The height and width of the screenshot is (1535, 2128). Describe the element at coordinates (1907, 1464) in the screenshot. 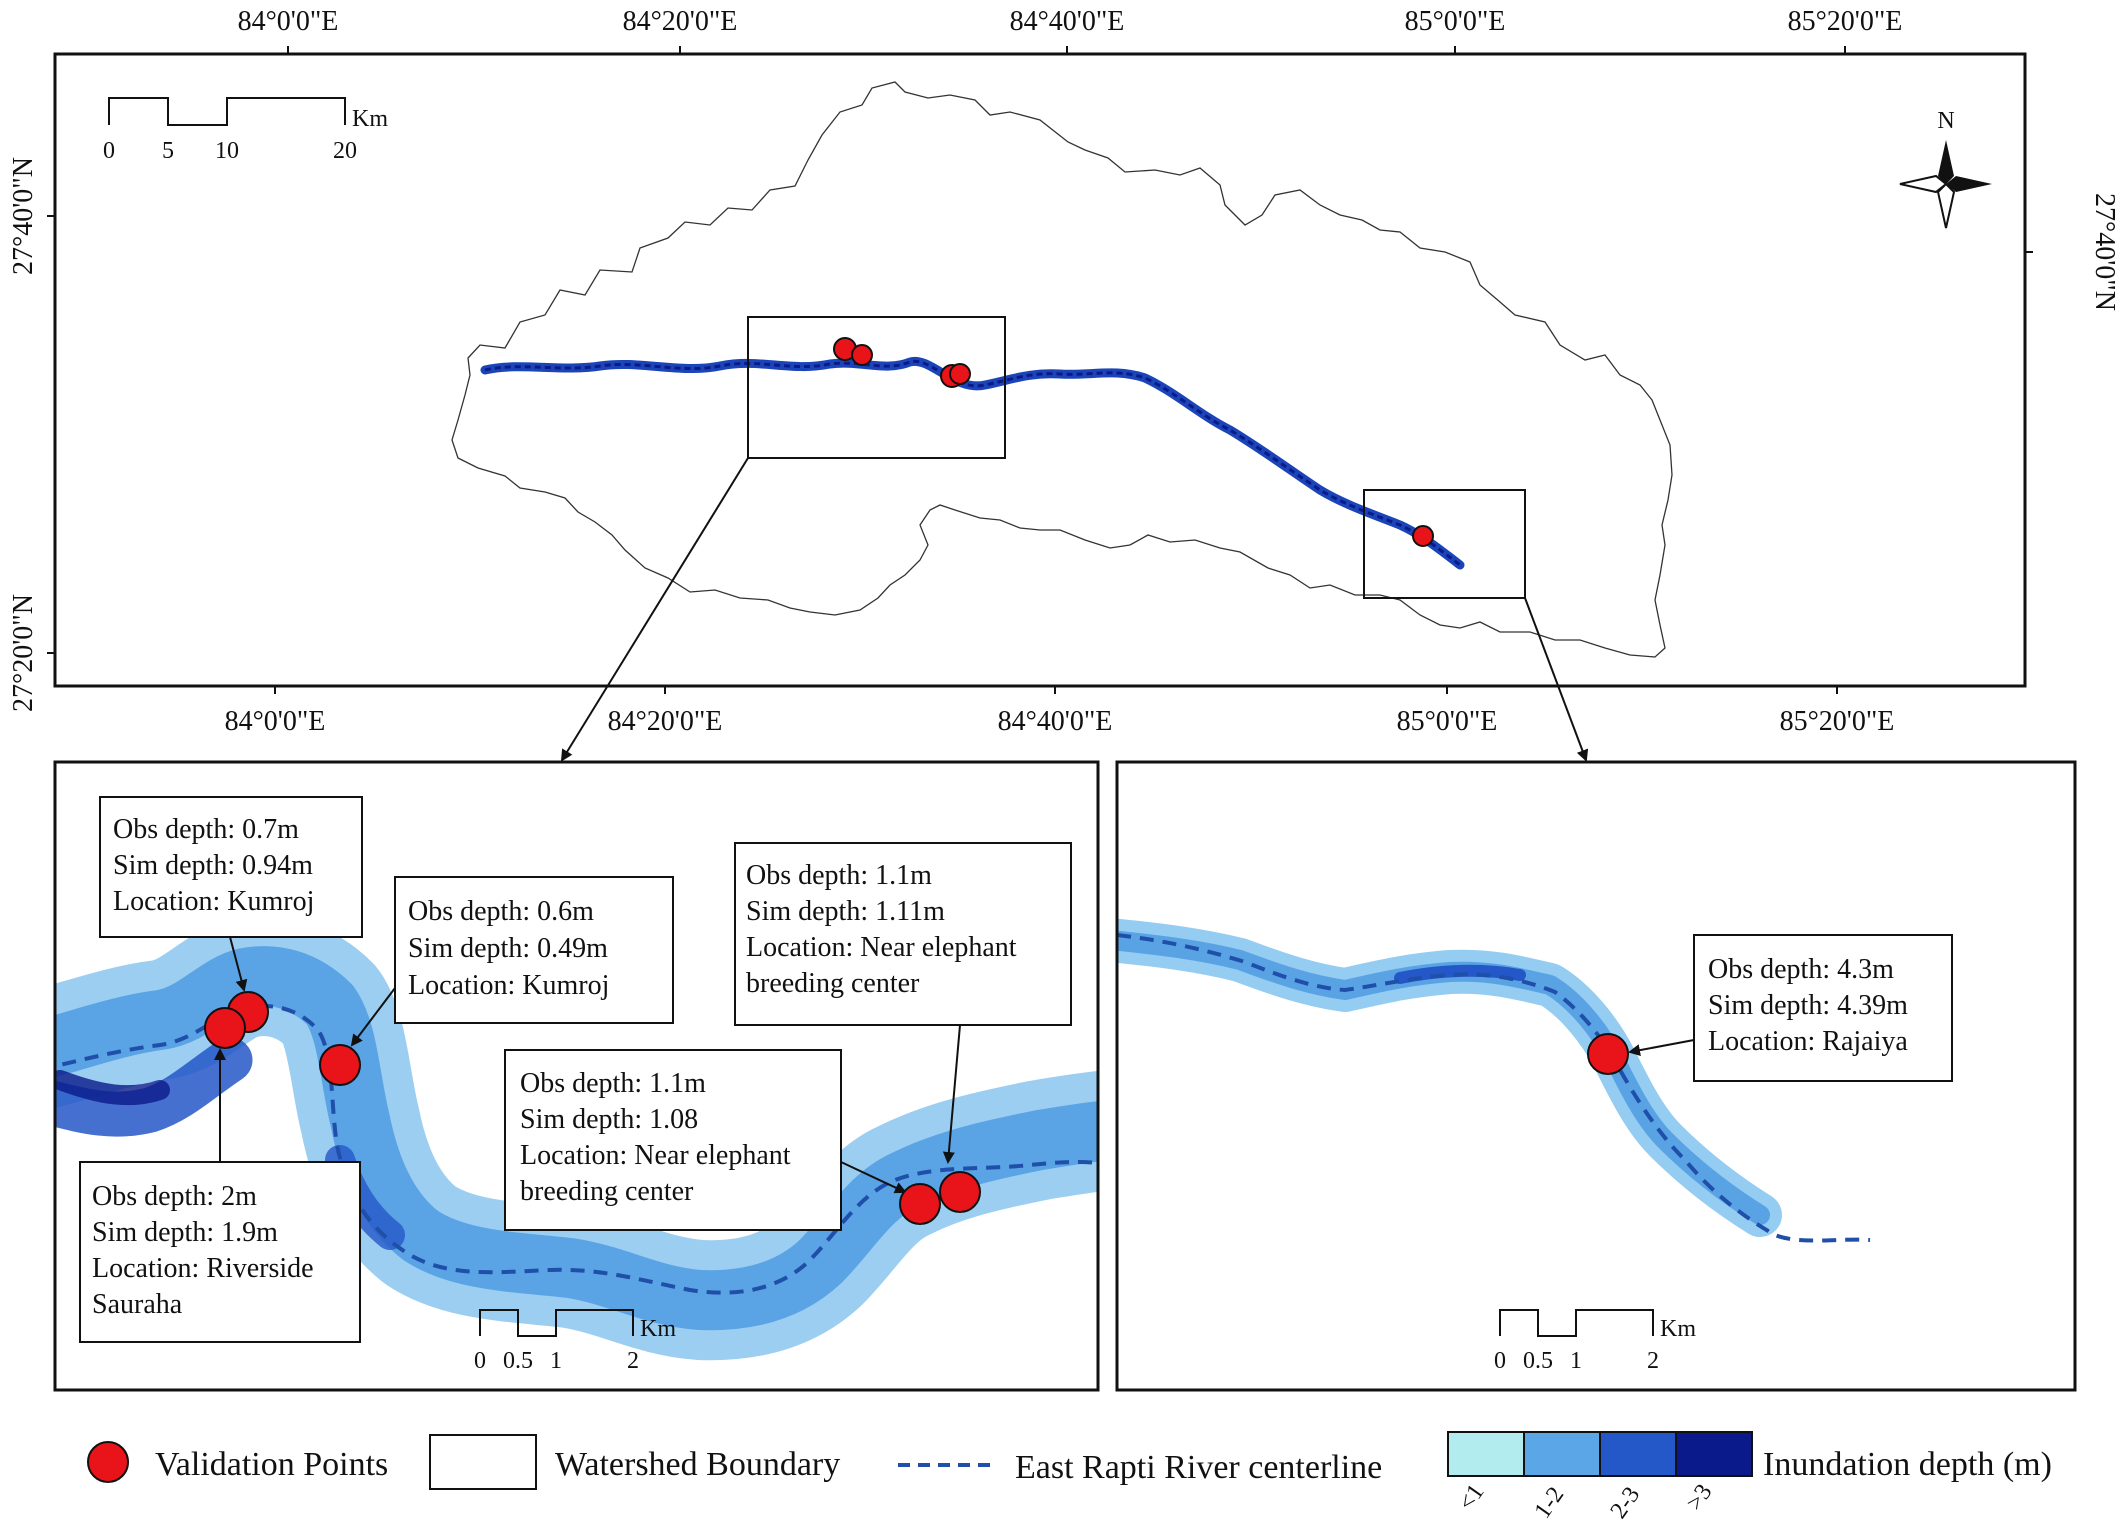

I see `legend-inundation-title: Inundation depth (m)` at that location.